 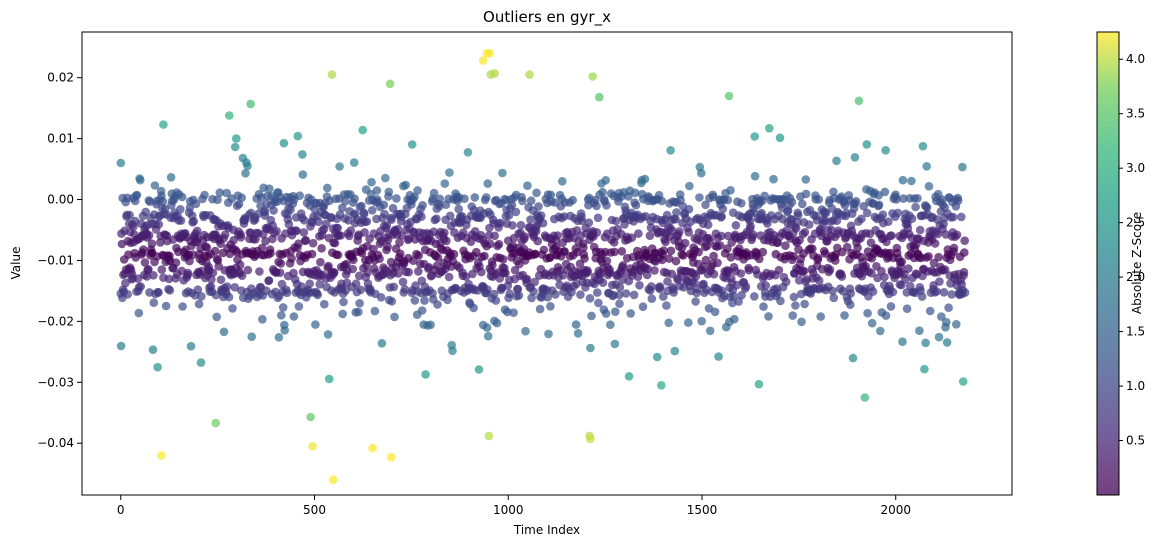 I want to click on x-tick-label: 500, so click(x=314, y=510).